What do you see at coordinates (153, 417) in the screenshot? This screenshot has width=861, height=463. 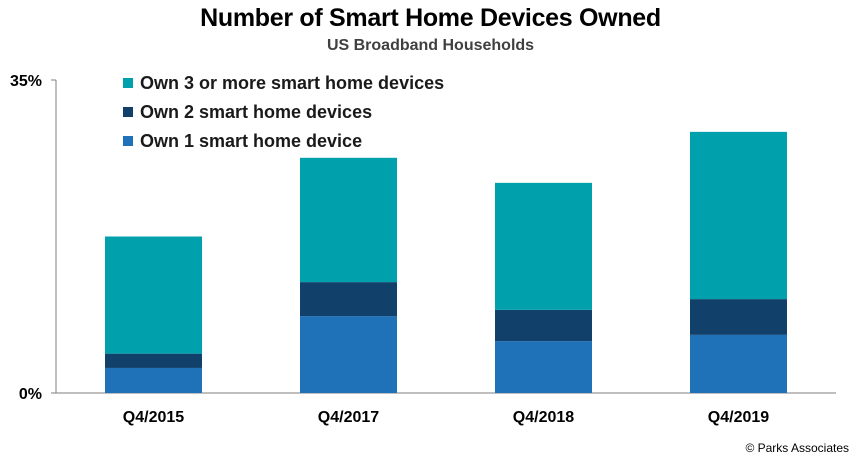 I see `x-tick-label: Q4/2015` at bounding box center [153, 417].